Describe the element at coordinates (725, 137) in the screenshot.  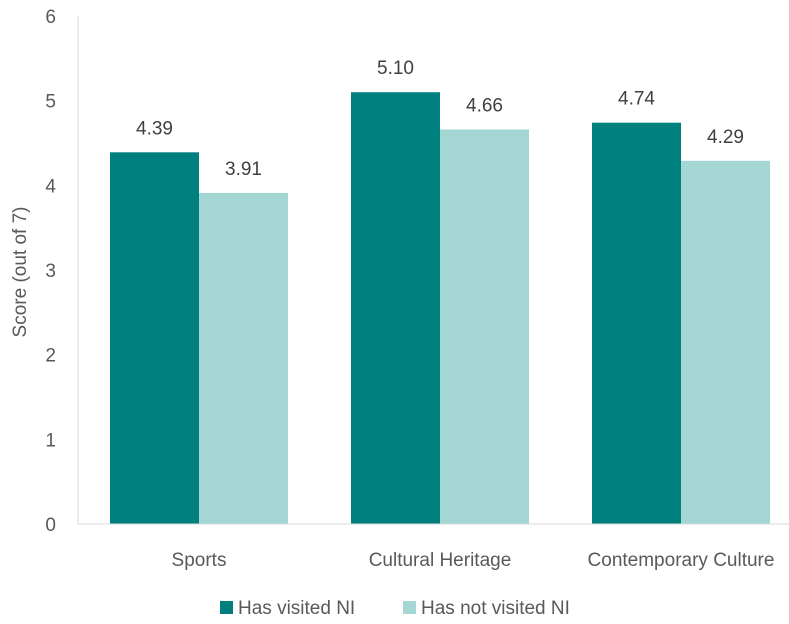
I see `data-label: 4.29` at that location.